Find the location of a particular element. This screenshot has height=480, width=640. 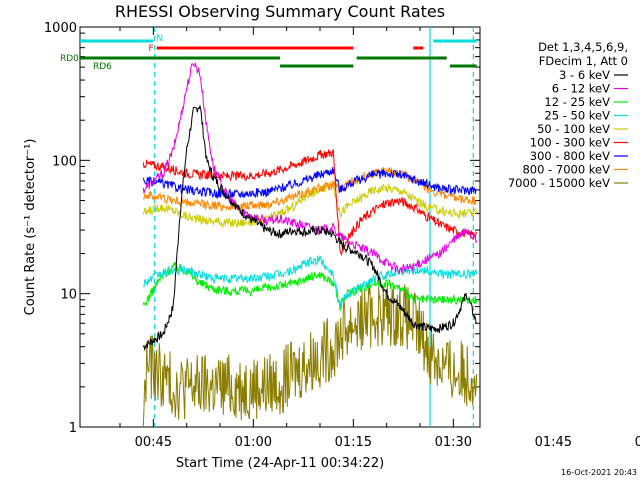

y-tick-label: 10 is located at coordinates (68, 295).